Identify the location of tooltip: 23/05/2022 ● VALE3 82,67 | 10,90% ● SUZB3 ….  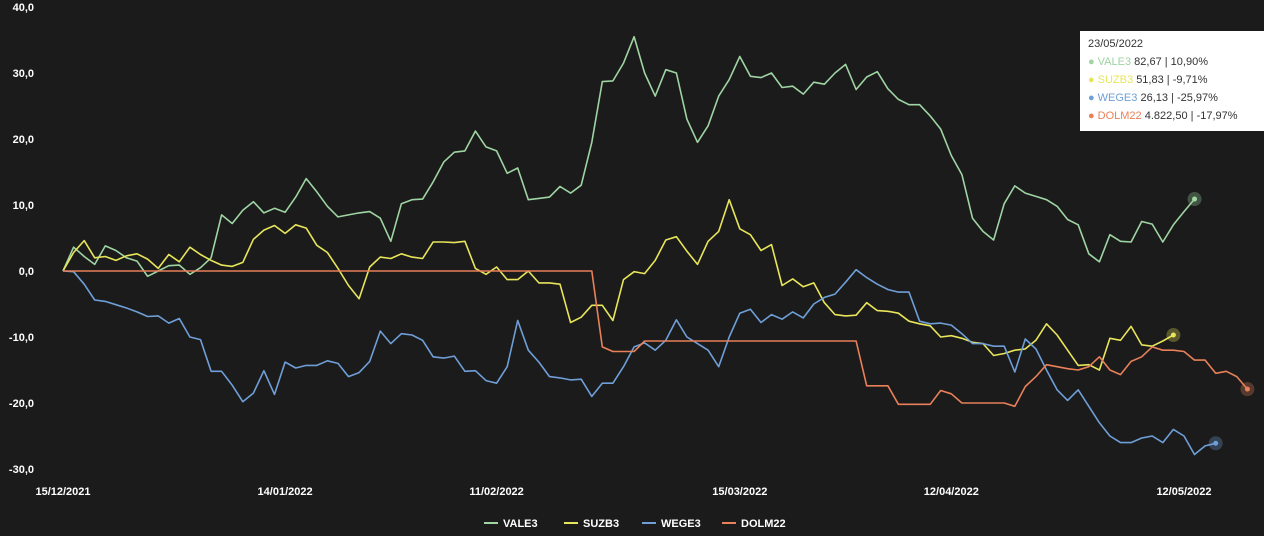
(1172, 81).